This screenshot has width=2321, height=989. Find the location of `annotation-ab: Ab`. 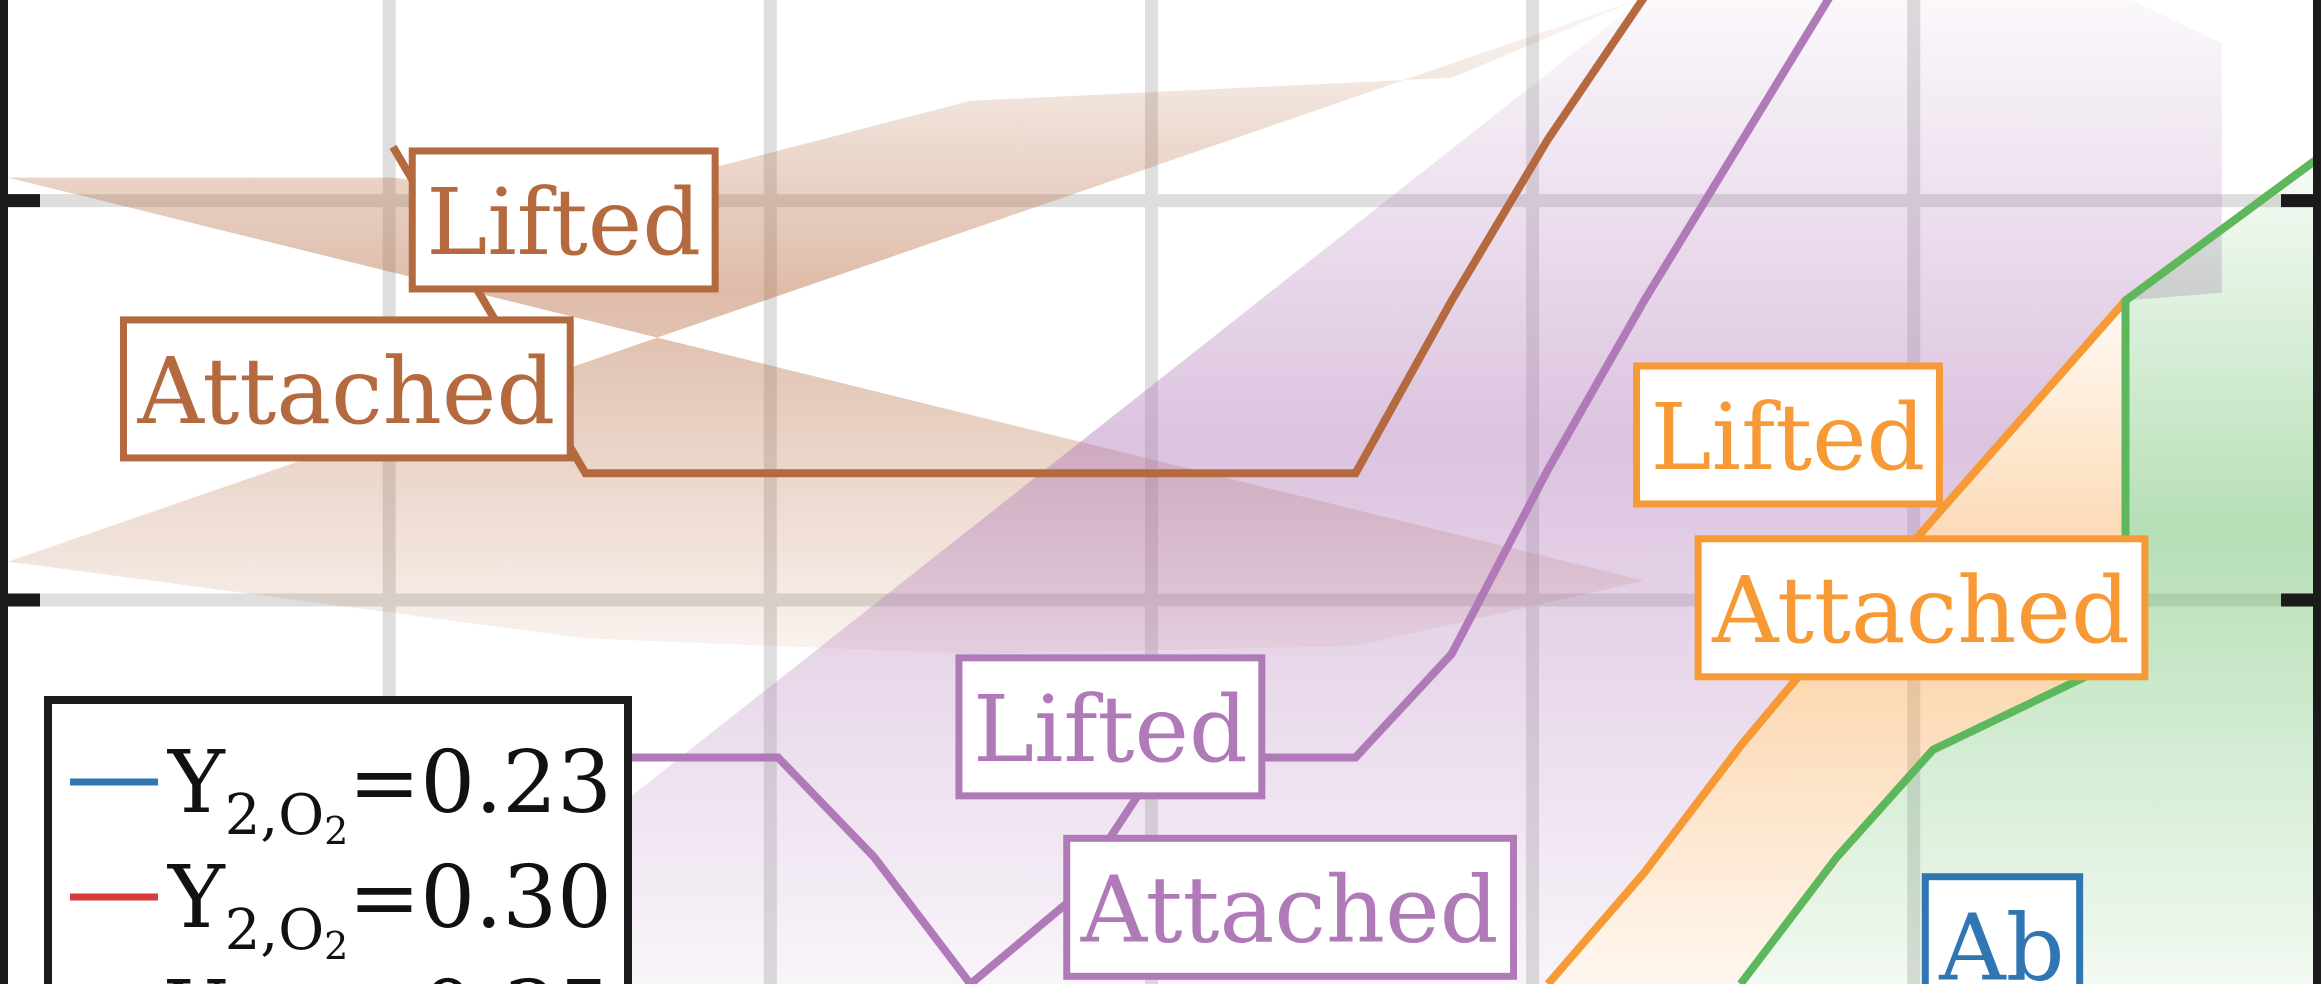

annotation-ab: Ab is located at coordinates (2002, 931).